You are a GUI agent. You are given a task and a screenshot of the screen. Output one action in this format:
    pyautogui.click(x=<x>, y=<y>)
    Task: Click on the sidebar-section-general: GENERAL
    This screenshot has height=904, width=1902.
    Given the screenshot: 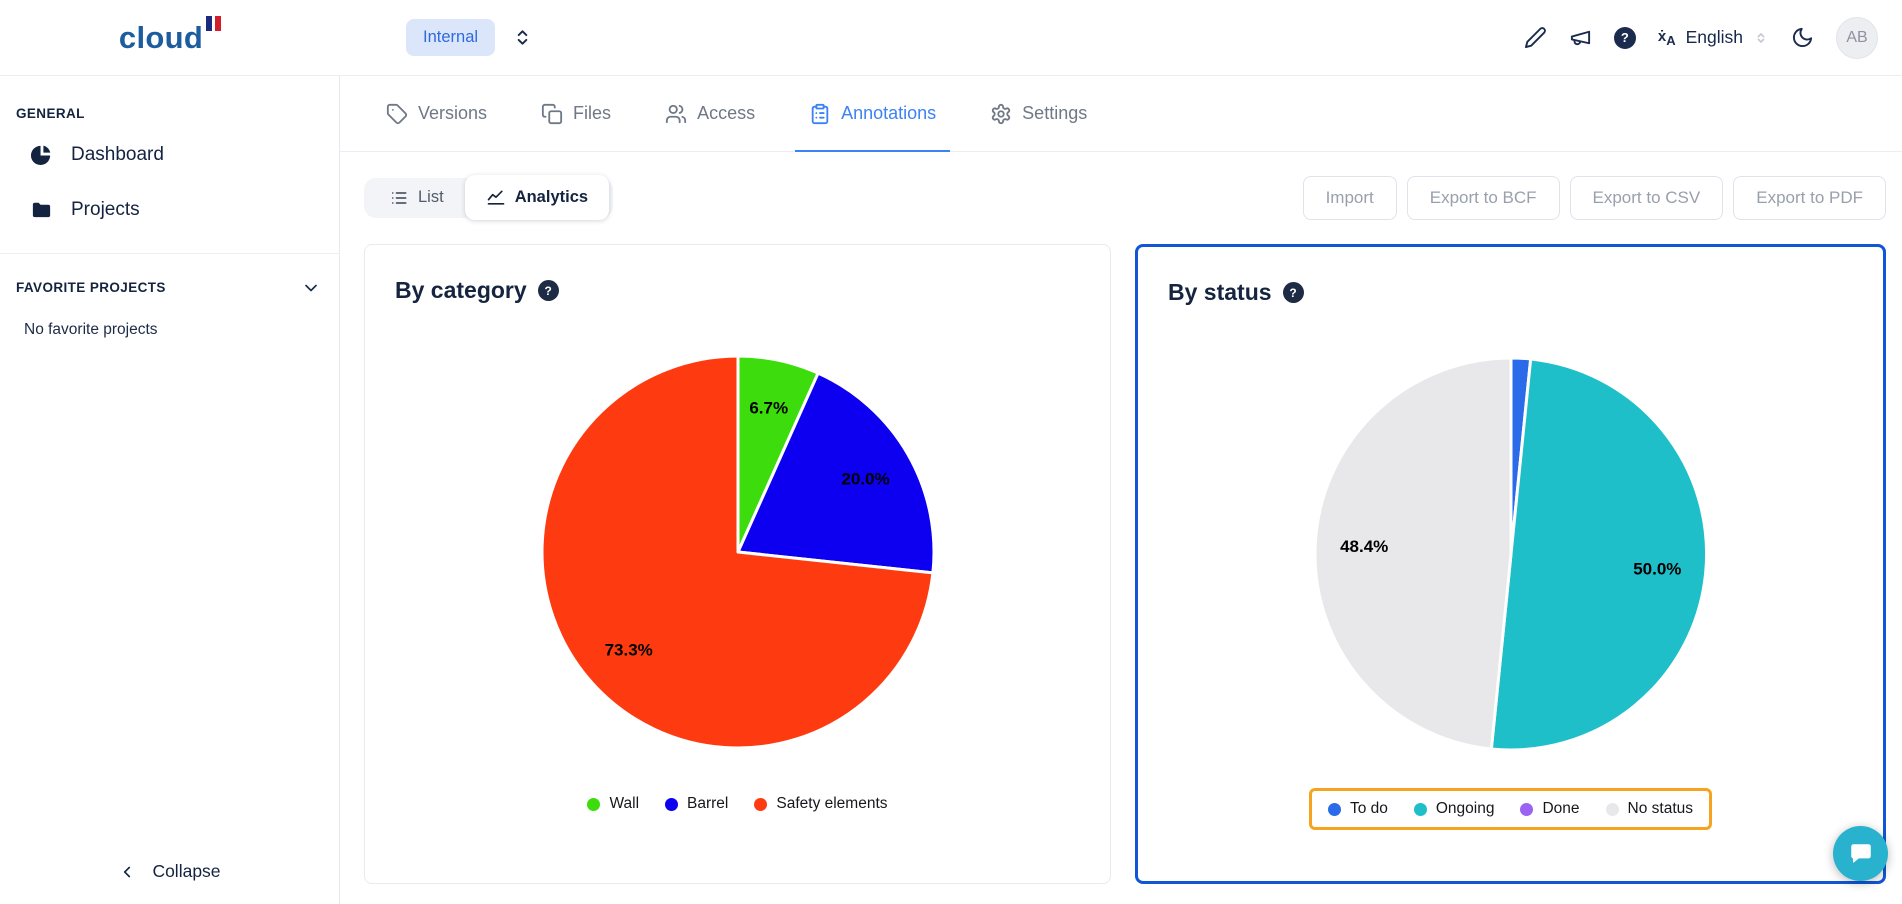 What is the action you would take?
    pyautogui.click(x=50, y=113)
    